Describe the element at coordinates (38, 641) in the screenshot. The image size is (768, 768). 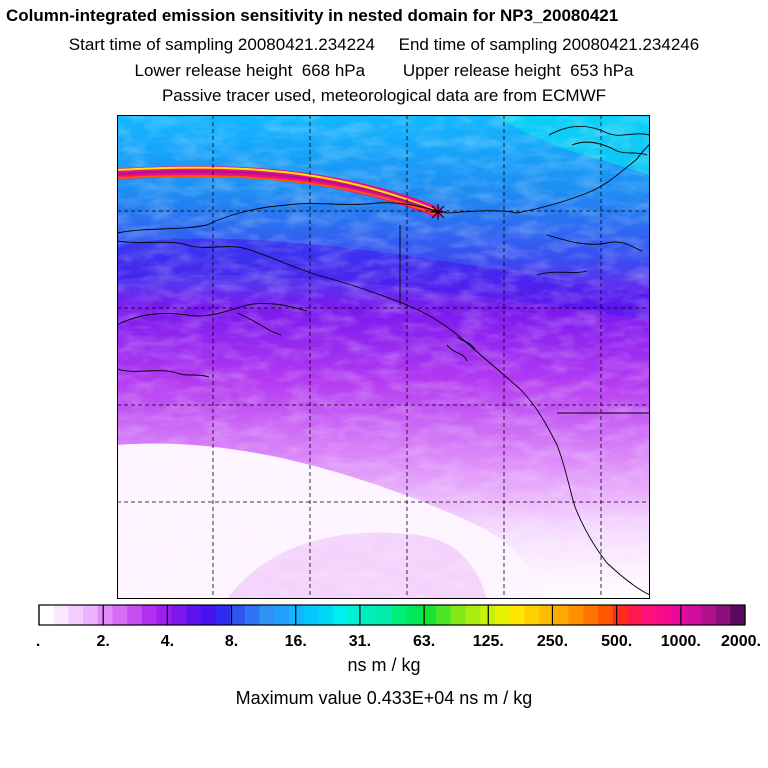
I see `colorbar-tick-label: 0.` at that location.